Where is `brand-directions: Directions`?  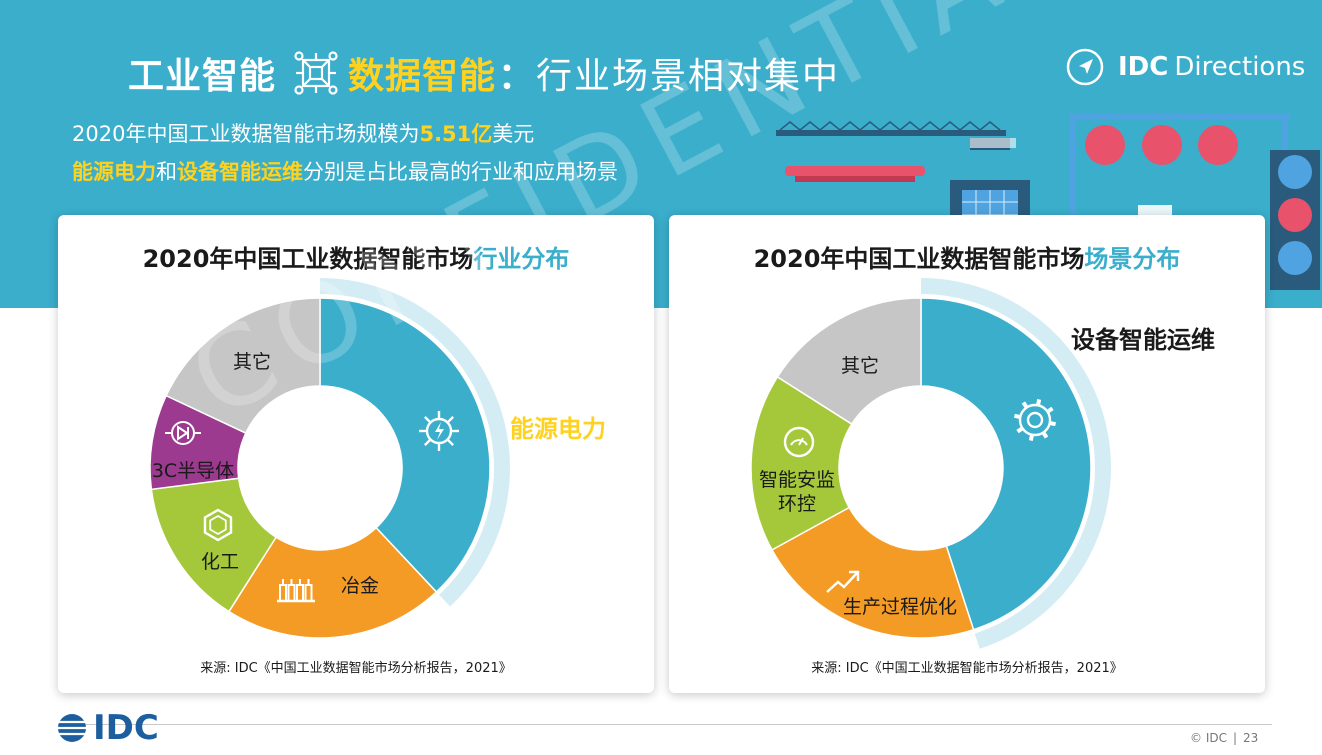 brand-directions: Directions is located at coordinates (1240, 67).